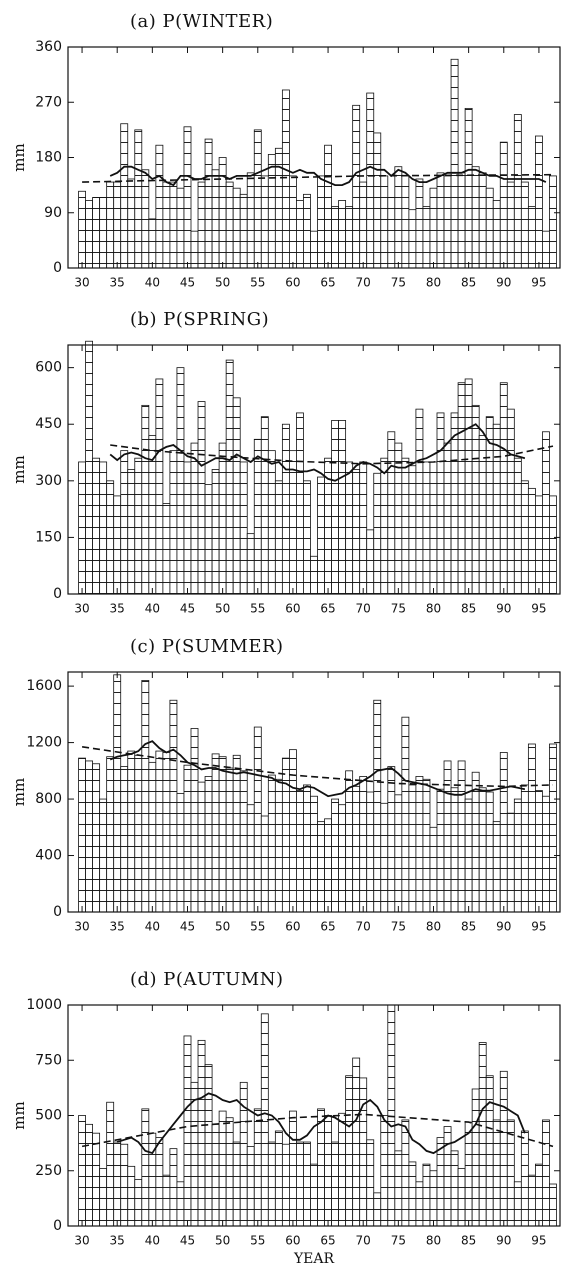 The width and height of the screenshot is (566, 1269). Describe the element at coordinates (48, 158) in the screenshot. I see `y-tick-label: 180` at that location.